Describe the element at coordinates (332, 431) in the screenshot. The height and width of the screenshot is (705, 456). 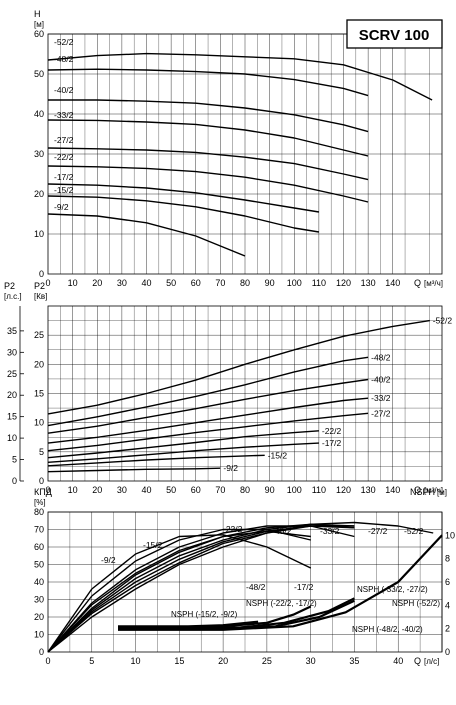
I see `power-series-label: -22/2` at that location.